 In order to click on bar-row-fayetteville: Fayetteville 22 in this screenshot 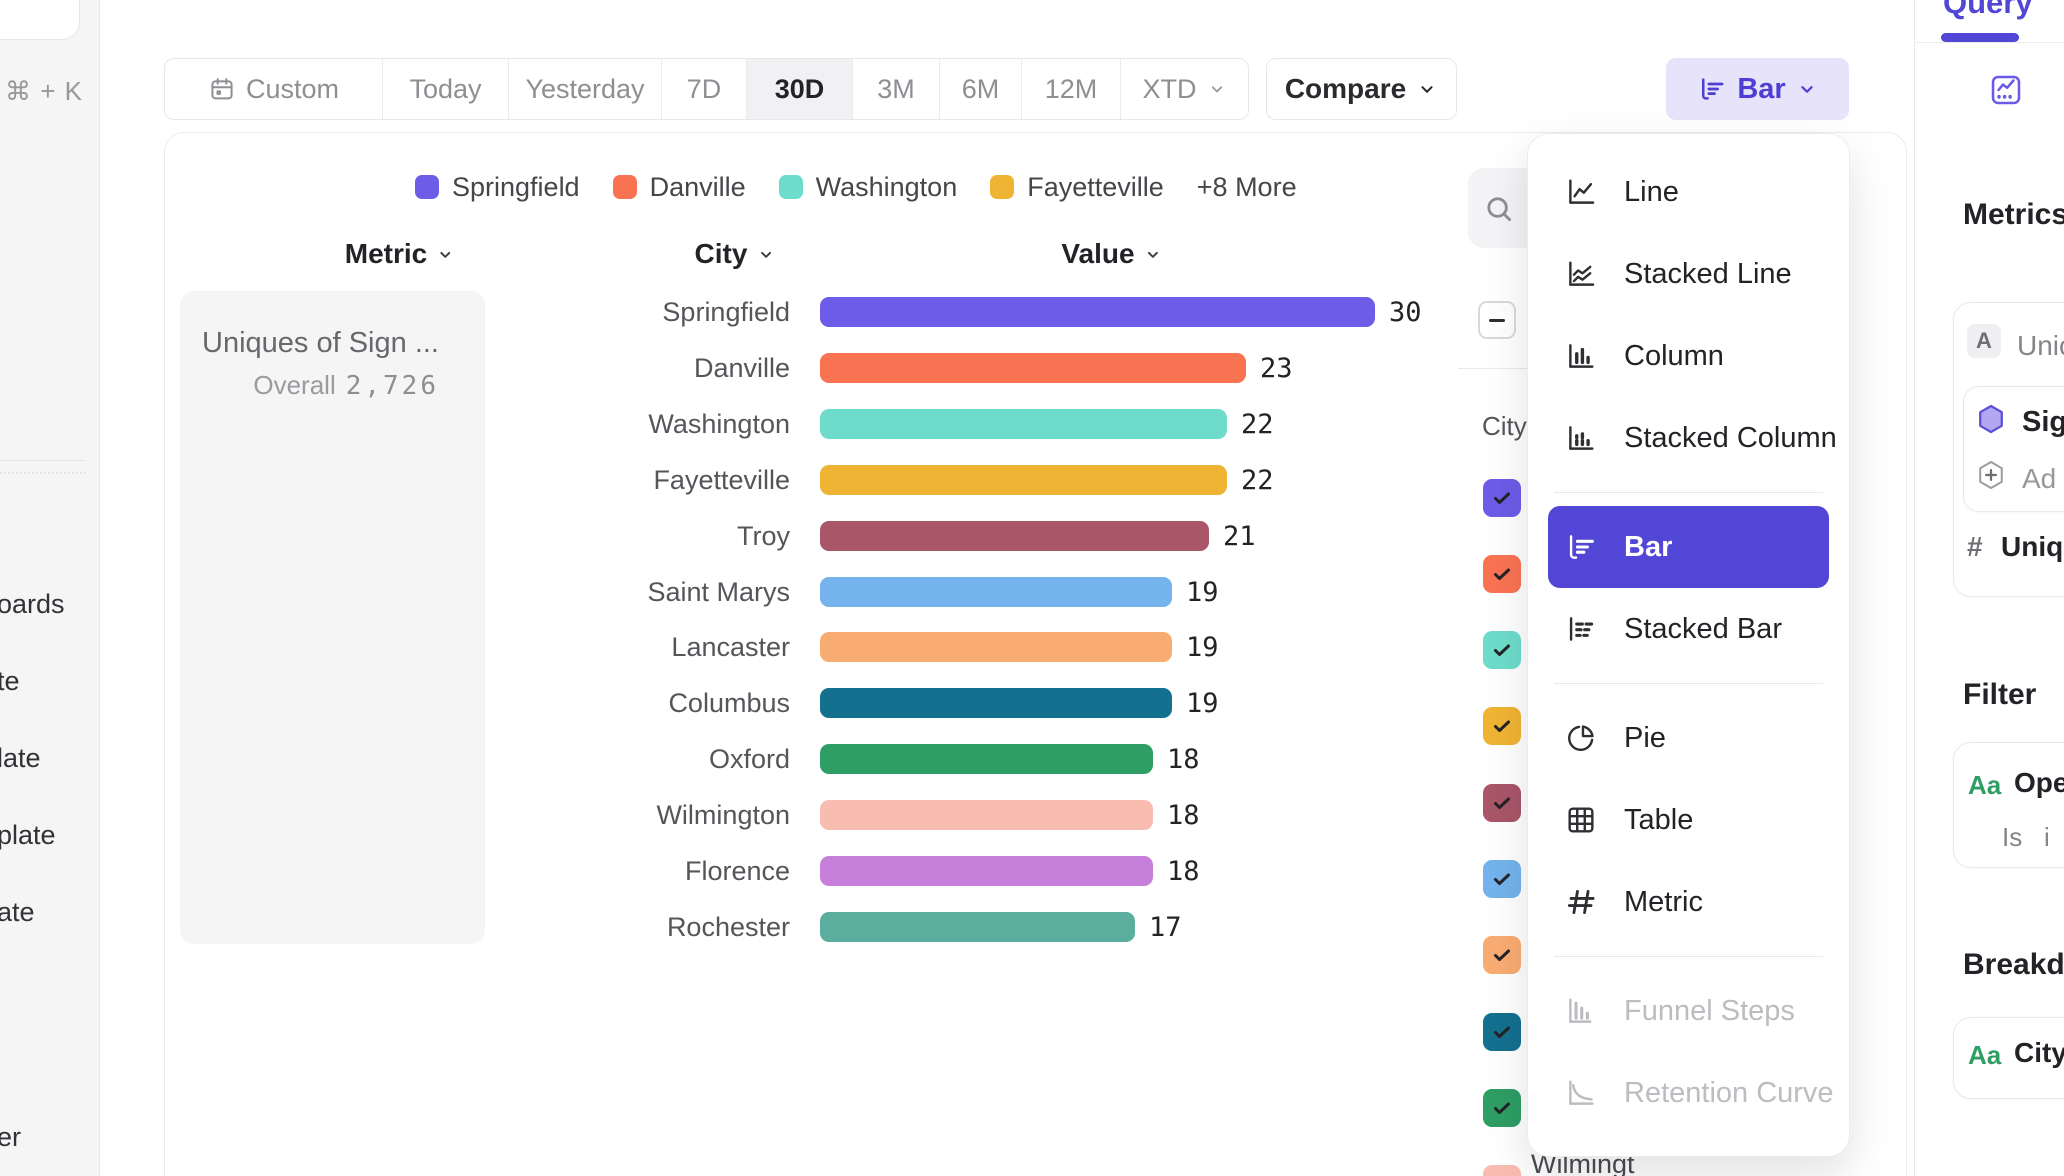, I will do `click(715, 480)`.